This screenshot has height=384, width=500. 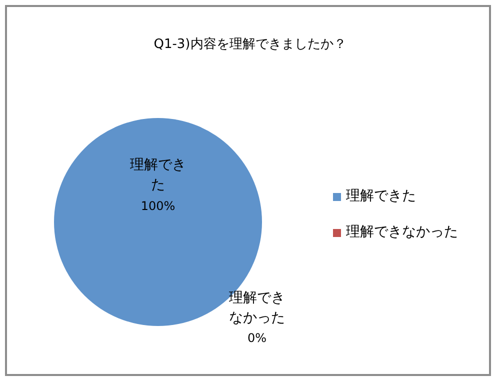 What do you see at coordinates (257, 338) in the screenshot?
I see `text: 0%` at bounding box center [257, 338].